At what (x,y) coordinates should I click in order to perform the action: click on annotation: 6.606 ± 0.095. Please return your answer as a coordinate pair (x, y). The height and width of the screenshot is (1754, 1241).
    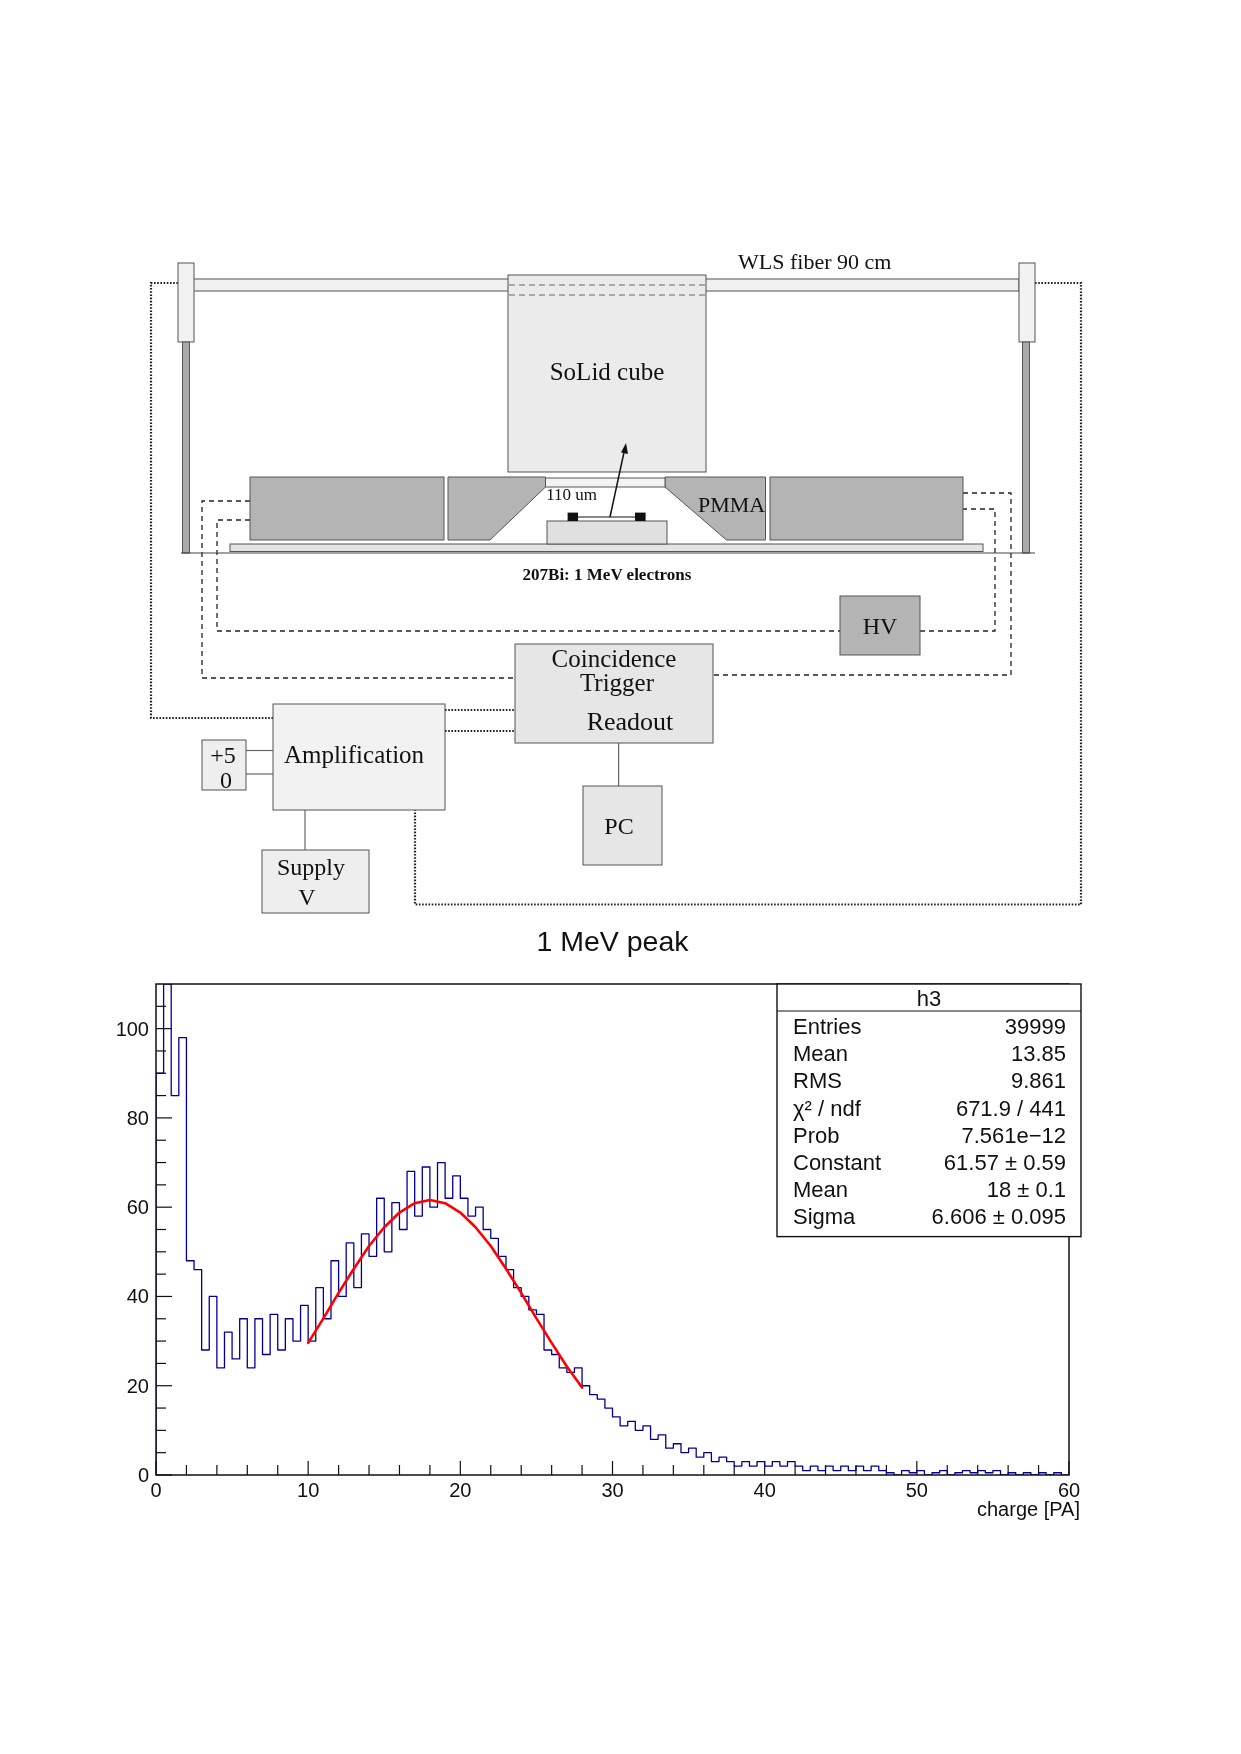
    Looking at the image, I should click on (998, 1217).